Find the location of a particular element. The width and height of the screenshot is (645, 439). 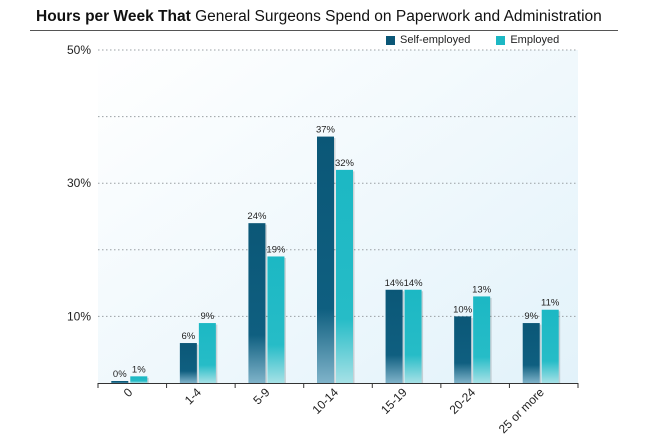

data-label-self-employed: 6% is located at coordinates (188, 336).